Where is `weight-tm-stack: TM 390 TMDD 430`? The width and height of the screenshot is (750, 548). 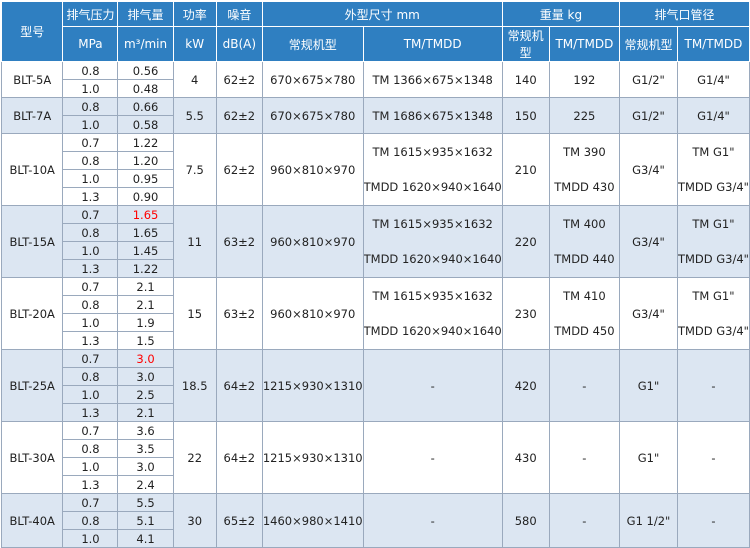
weight-tm-stack: TM 390 TMDD 430 is located at coordinates (584, 170).